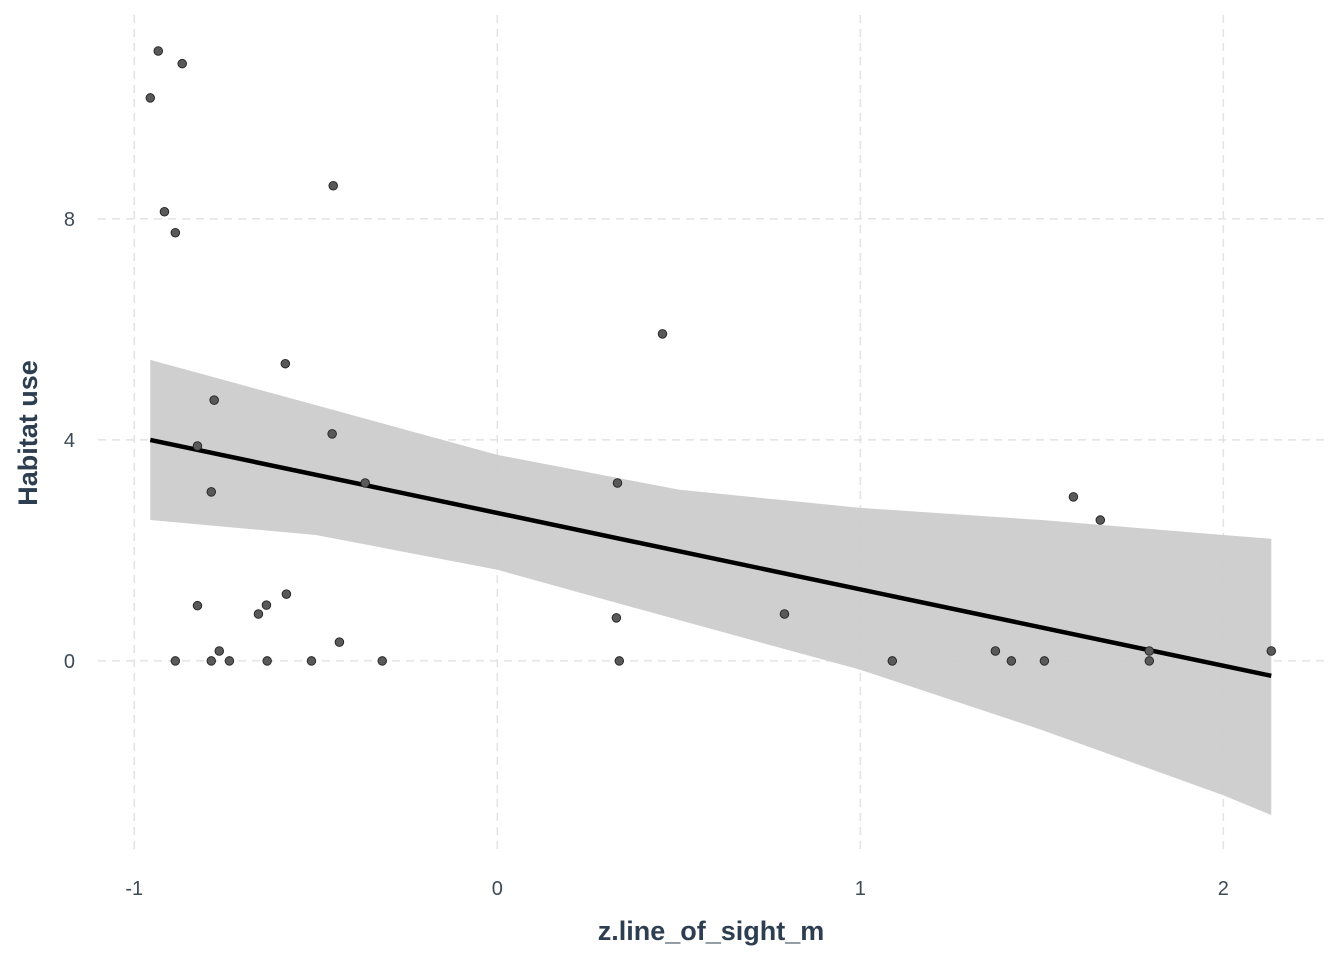  I want to click on y-axis-title: Habitat use, so click(28, 433).